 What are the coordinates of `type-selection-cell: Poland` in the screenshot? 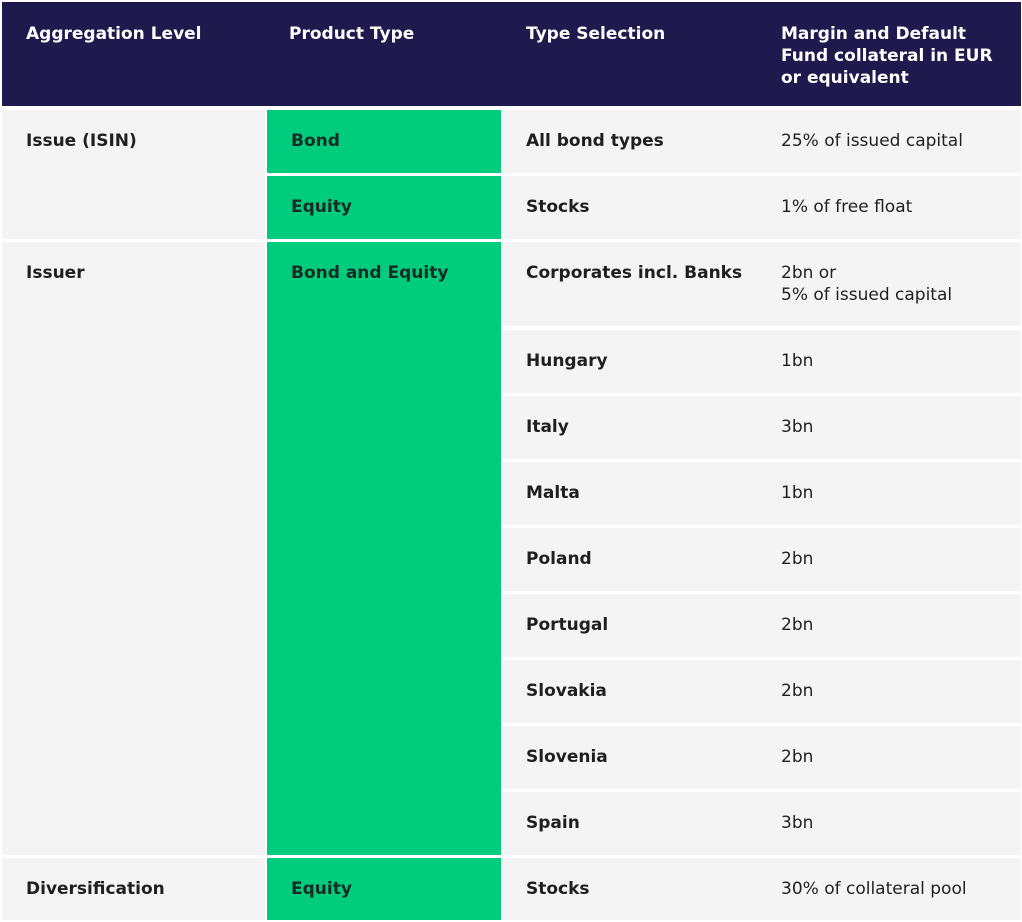 It's located at (629, 559).